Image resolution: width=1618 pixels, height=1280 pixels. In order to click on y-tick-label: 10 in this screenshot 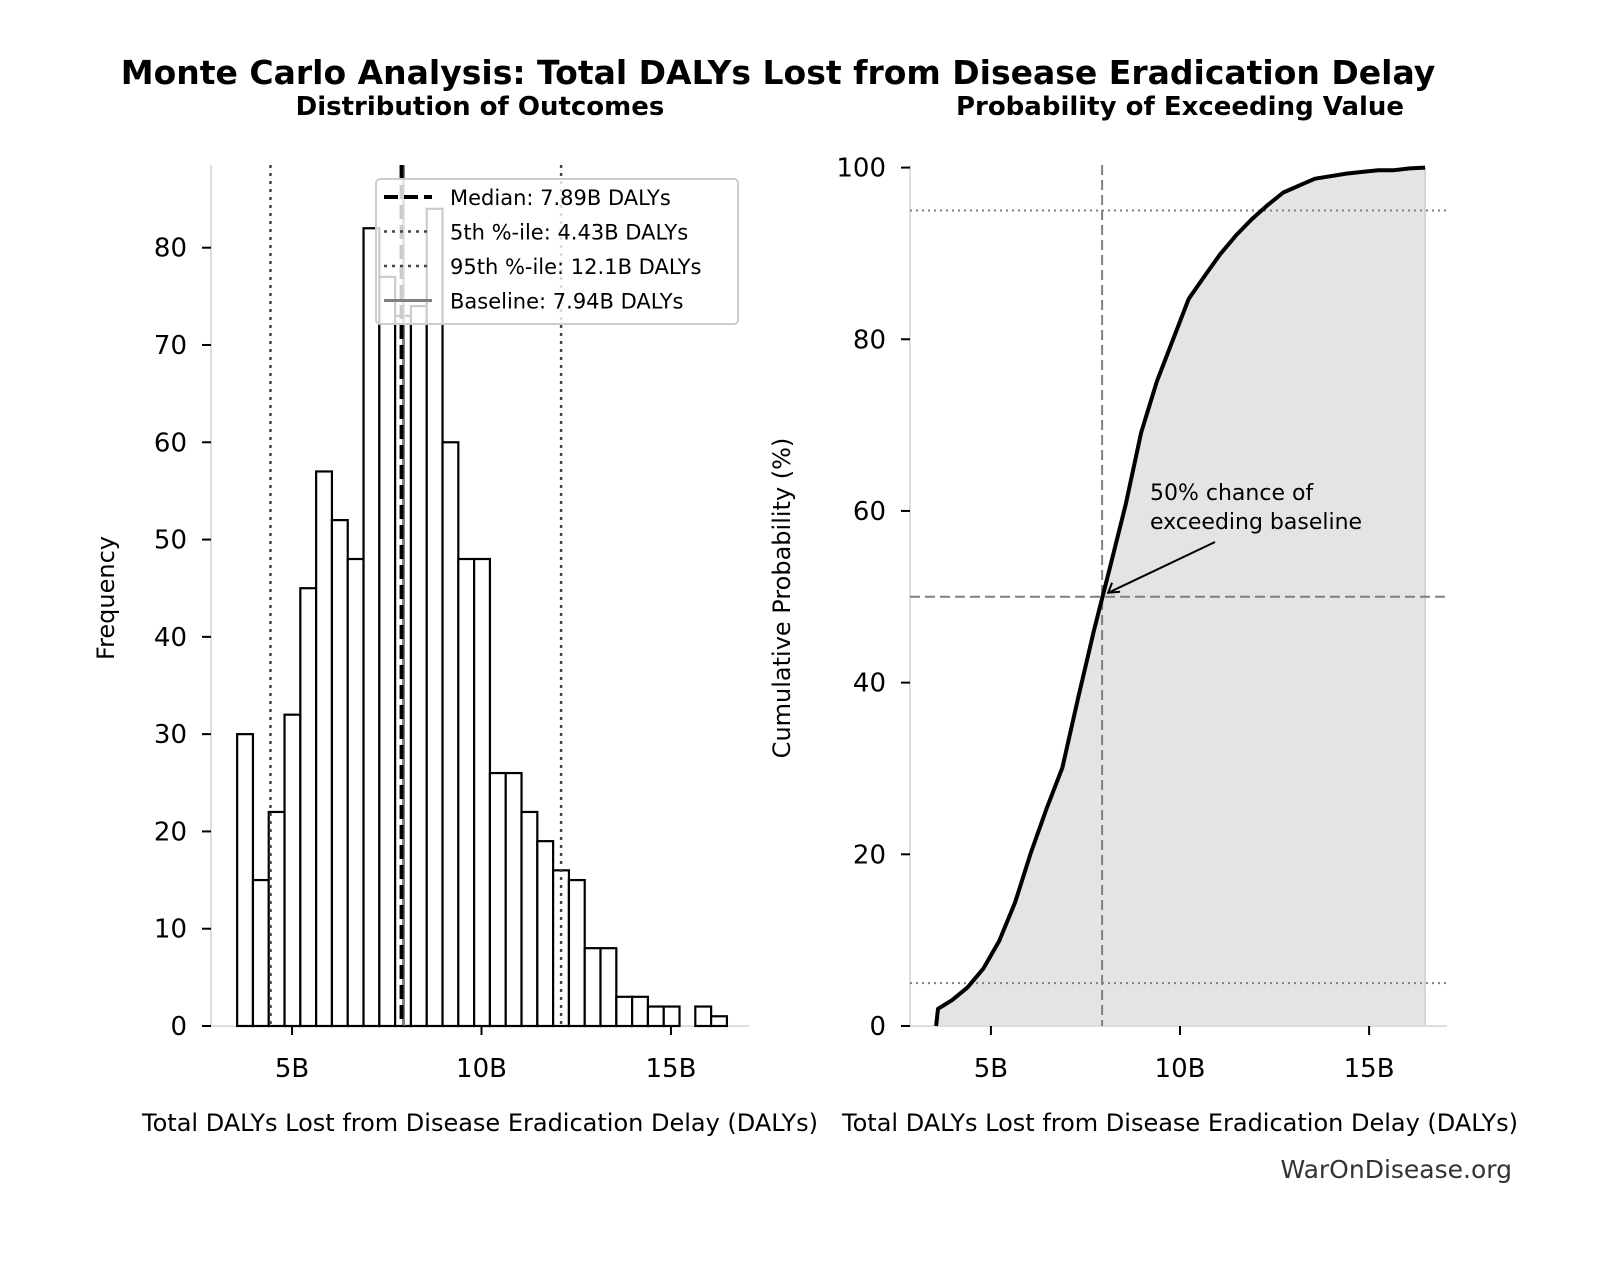, I will do `click(170, 930)`.